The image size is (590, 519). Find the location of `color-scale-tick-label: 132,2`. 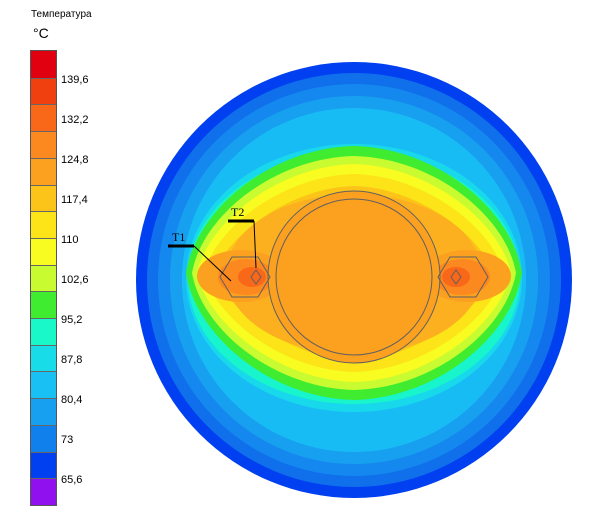

color-scale-tick-label: 132,2 is located at coordinates (75, 119).